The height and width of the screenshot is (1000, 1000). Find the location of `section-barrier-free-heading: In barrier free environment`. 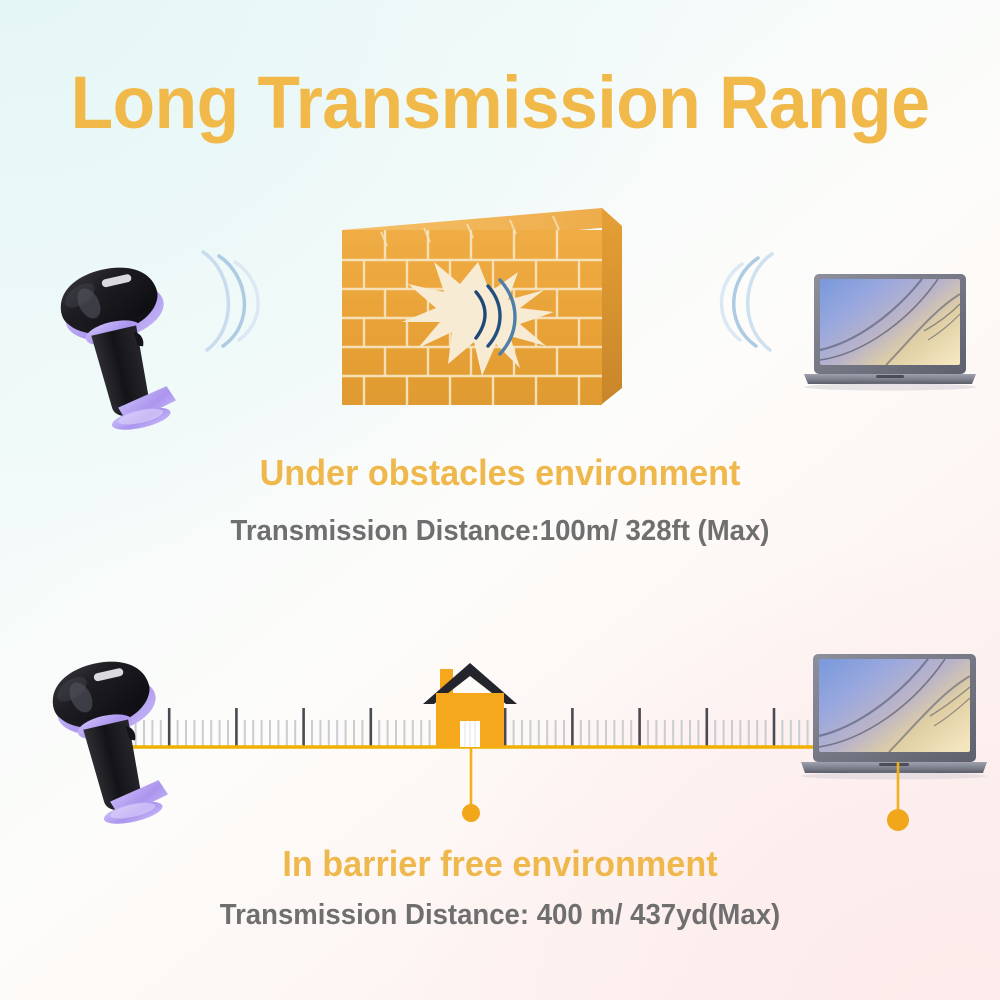

section-barrier-free-heading: In barrier free environment is located at coordinates (500, 863).